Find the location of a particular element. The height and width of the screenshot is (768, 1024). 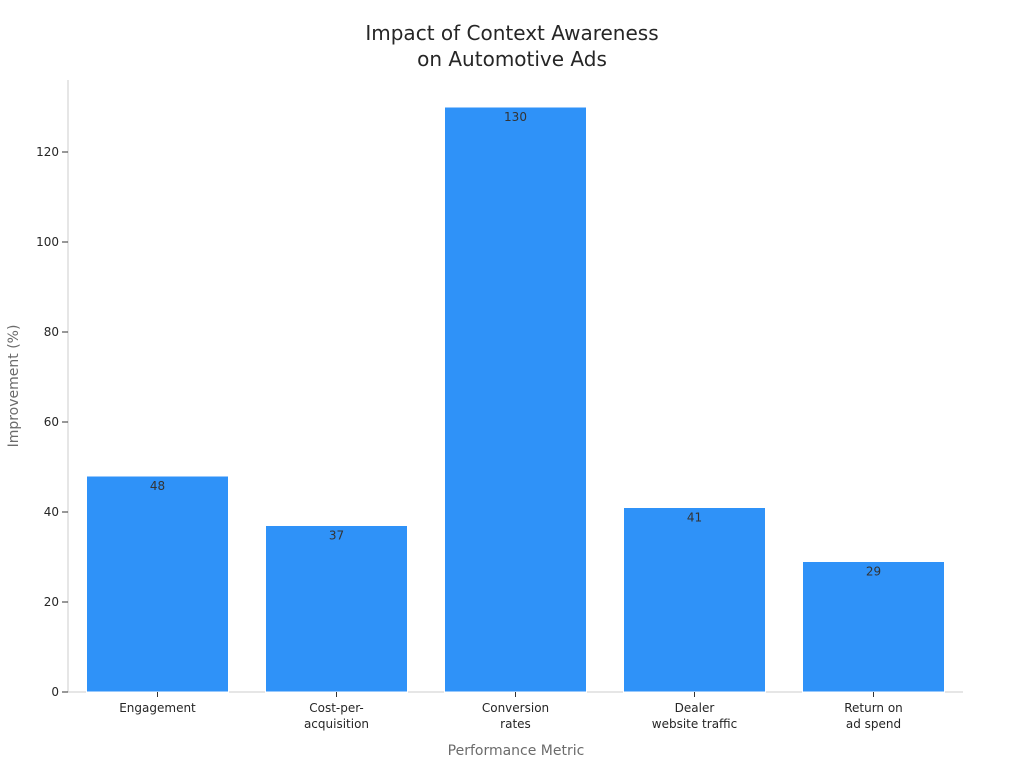

x-tick-label: ad spend is located at coordinates (873, 724).